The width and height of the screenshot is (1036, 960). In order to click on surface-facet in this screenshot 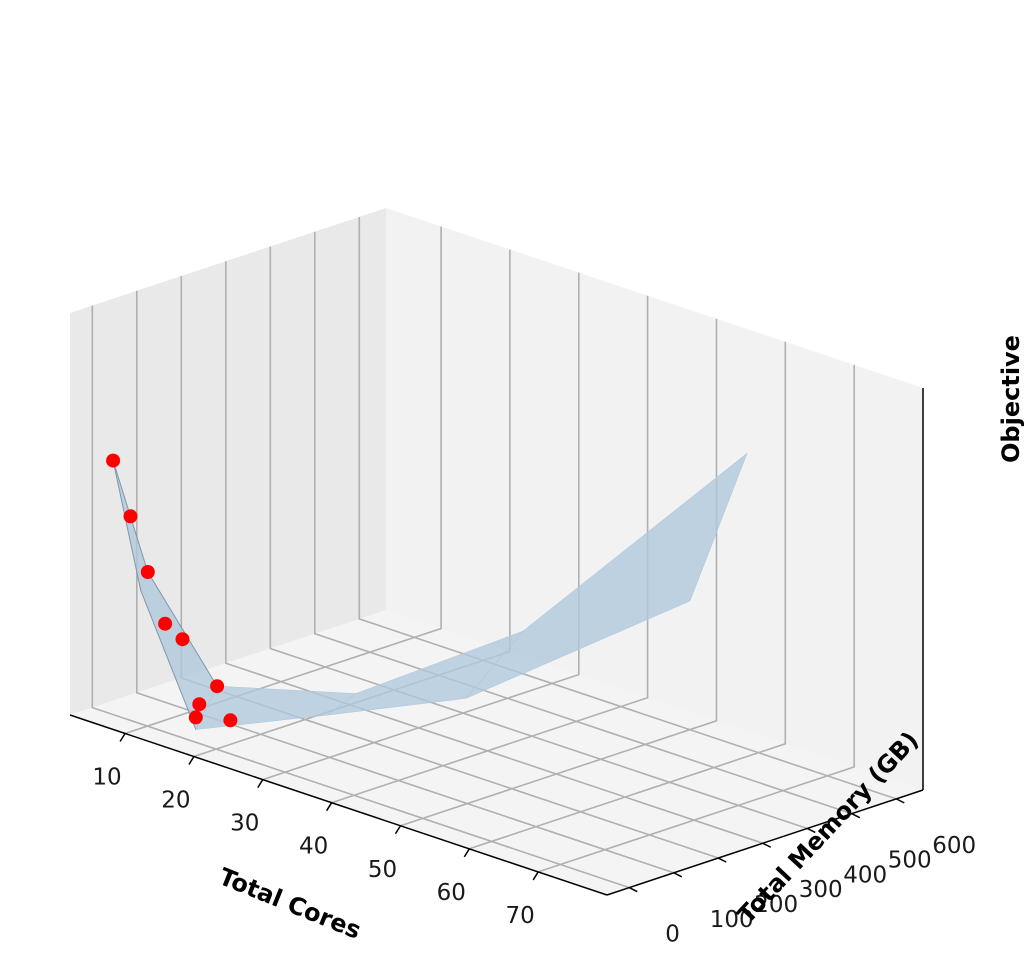, I will do `click(606, 575)`.